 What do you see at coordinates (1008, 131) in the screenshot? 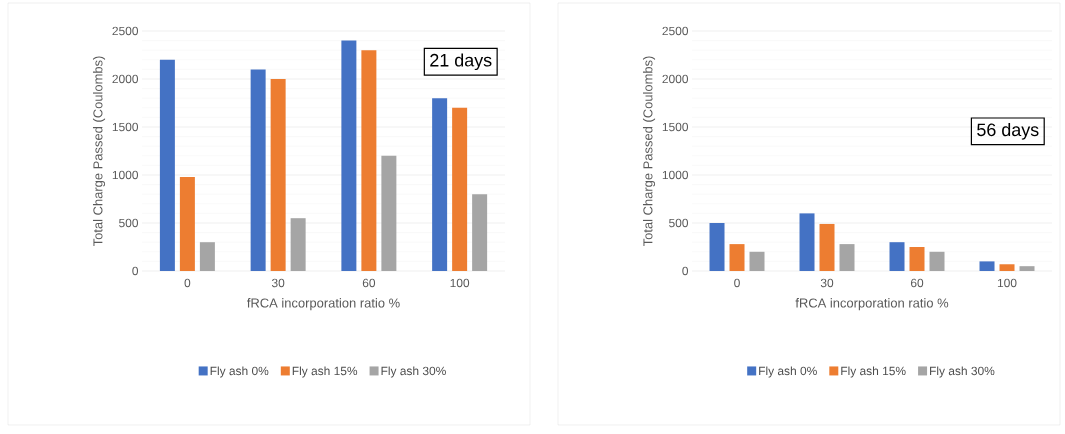
I see `annotation: 56 days` at bounding box center [1008, 131].